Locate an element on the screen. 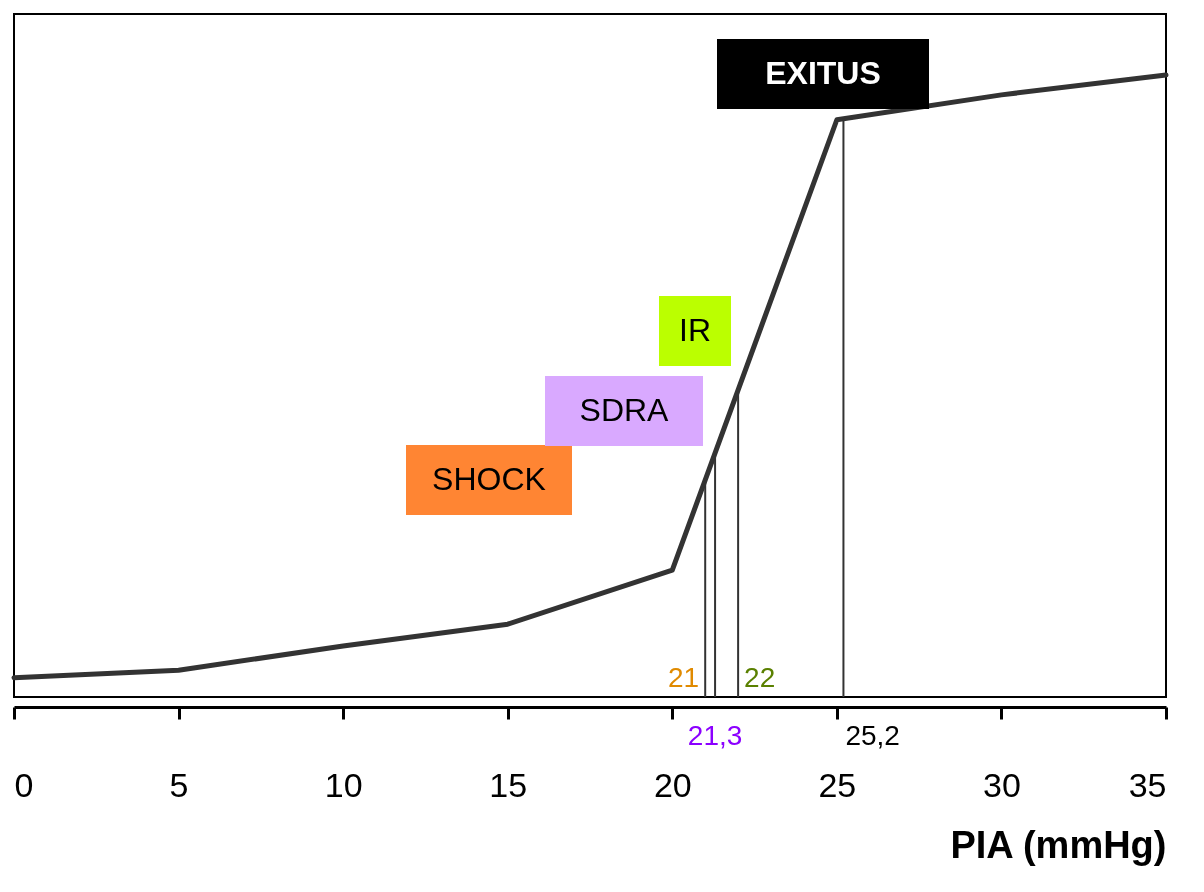  x-axis-title: PIA (mmHg) is located at coordinates (1058, 844).